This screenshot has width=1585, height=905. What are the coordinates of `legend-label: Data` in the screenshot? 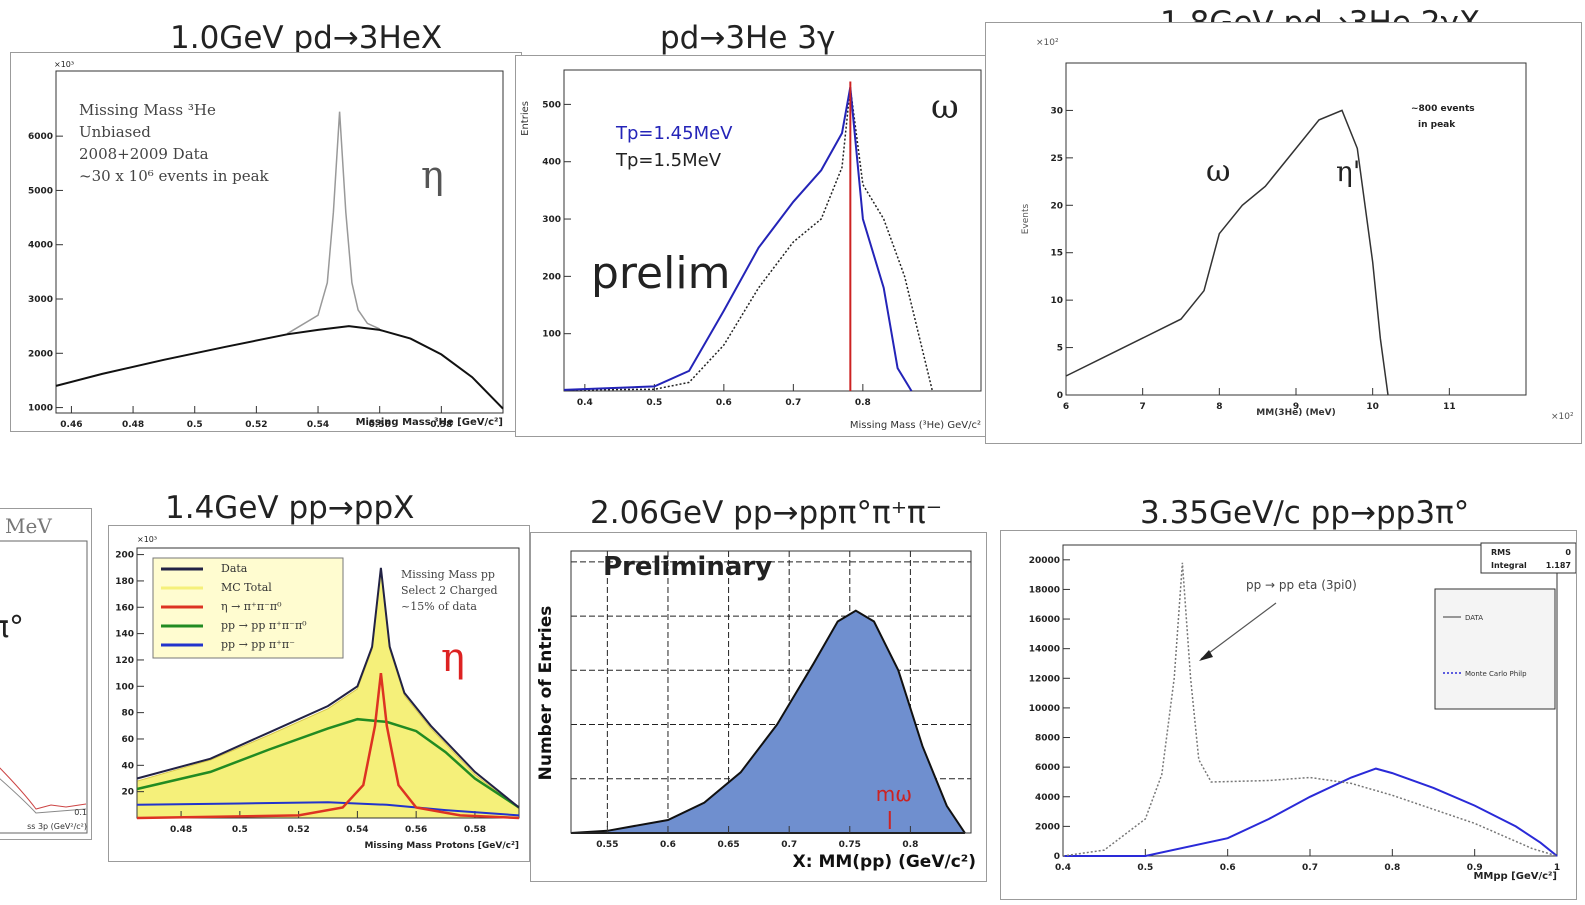 It's located at (234, 568).